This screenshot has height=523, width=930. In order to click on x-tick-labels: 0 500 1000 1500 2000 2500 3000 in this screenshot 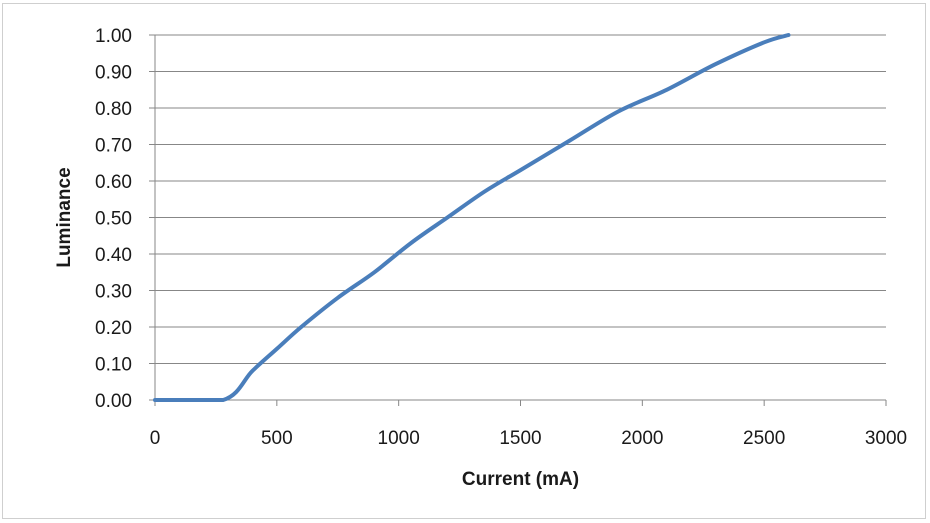, I will do `click(528, 438)`.